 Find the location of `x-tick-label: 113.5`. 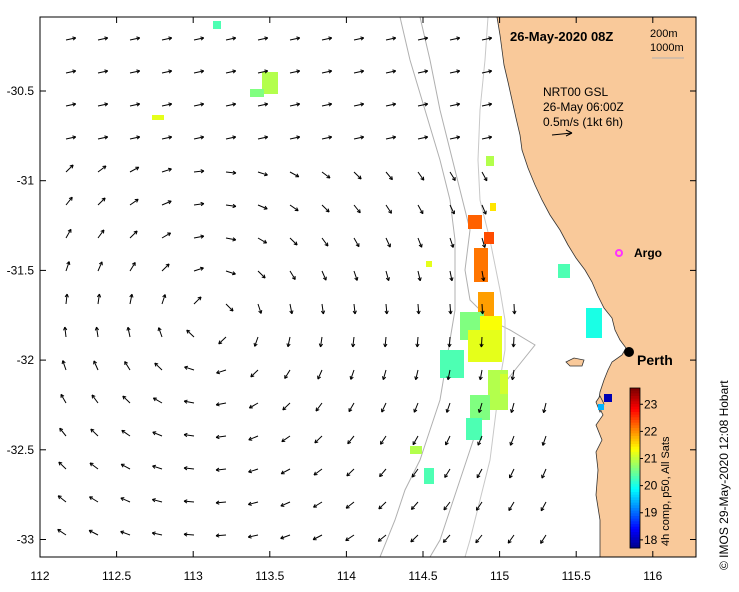

x-tick-label: 113.5 is located at coordinates (269, 576).